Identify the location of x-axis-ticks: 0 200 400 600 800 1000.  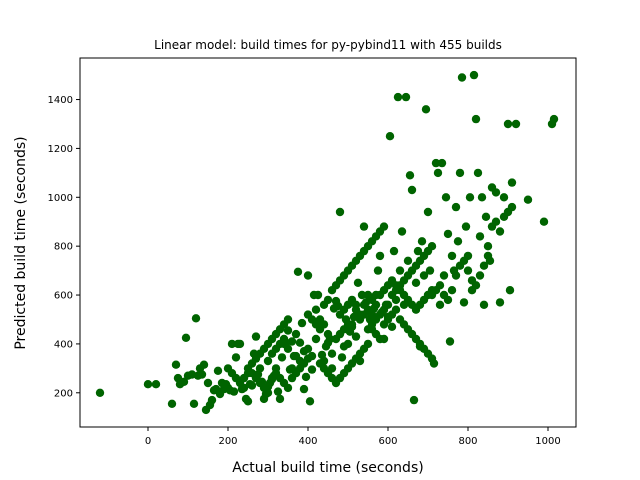
(353, 437).